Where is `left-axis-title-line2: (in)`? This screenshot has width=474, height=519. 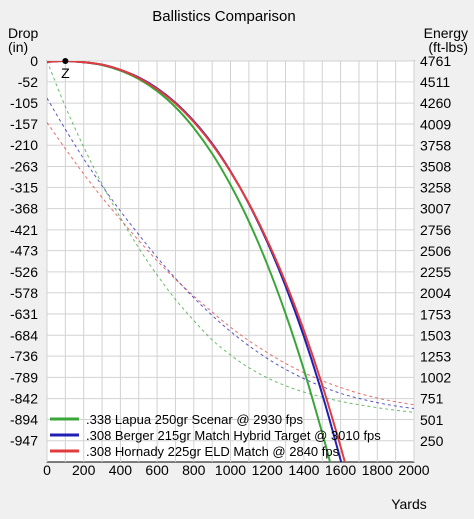 left-axis-title-line2: (in) is located at coordinates (18, 47).